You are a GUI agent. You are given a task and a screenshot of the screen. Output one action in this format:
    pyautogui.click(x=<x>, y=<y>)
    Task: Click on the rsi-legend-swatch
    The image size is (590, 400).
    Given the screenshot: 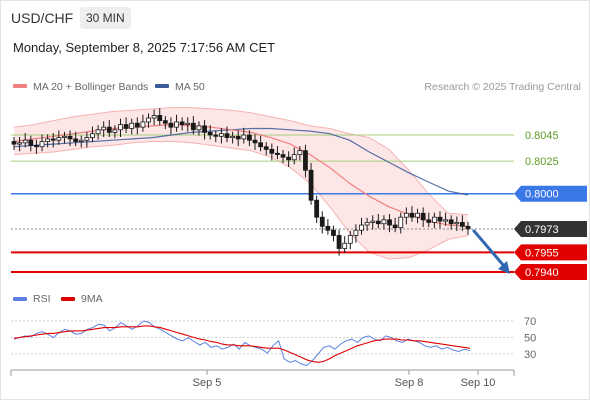 What is the action you would take?
    pyautogui.click(x=20, y=299)
    